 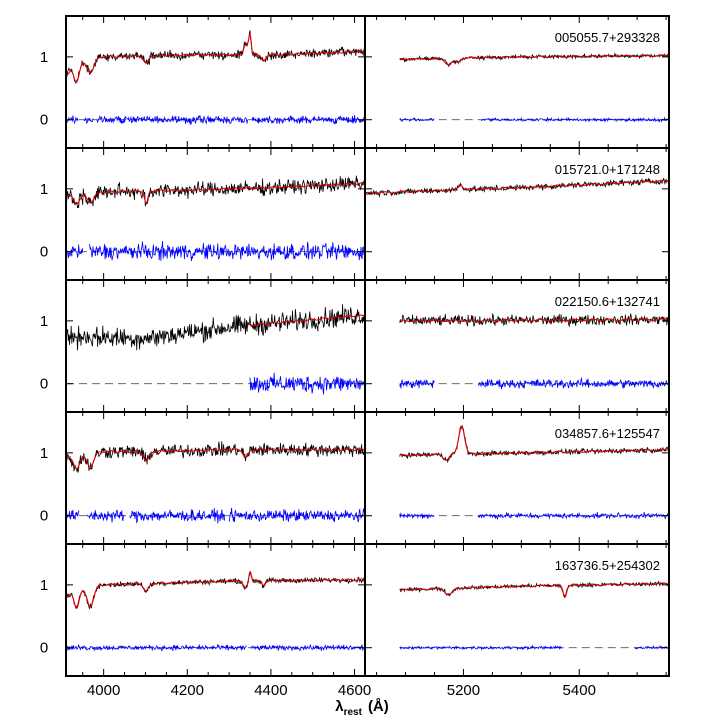 What do you see at coordinates (339, 706) in the screenshot?
I see `x-axis-lambda: λ` at bounding box center [339, 706].